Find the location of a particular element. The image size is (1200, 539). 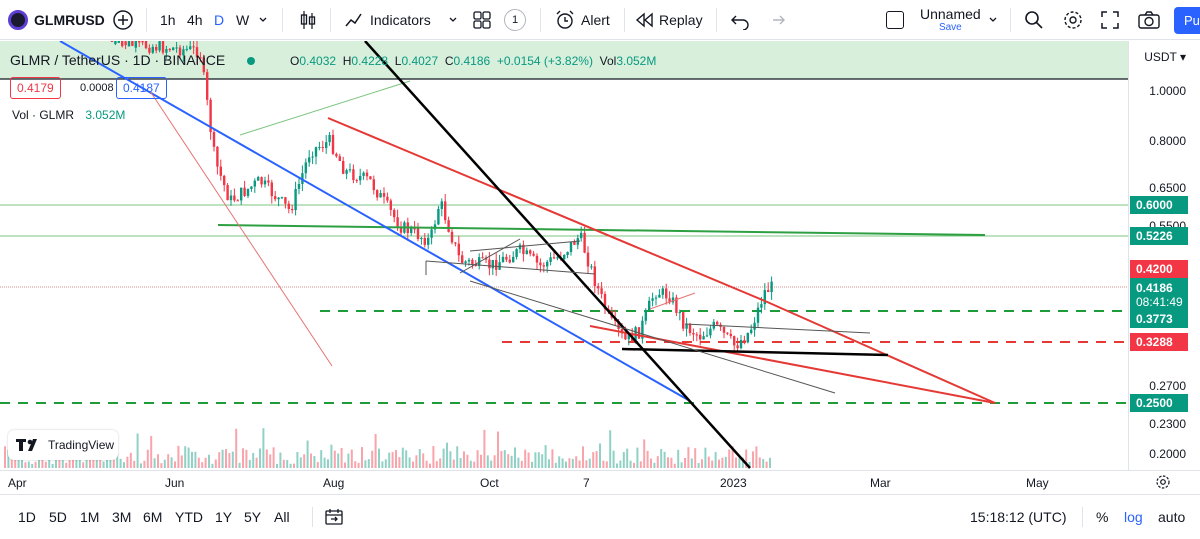

redo-icon is located at coordinates (776, 20).